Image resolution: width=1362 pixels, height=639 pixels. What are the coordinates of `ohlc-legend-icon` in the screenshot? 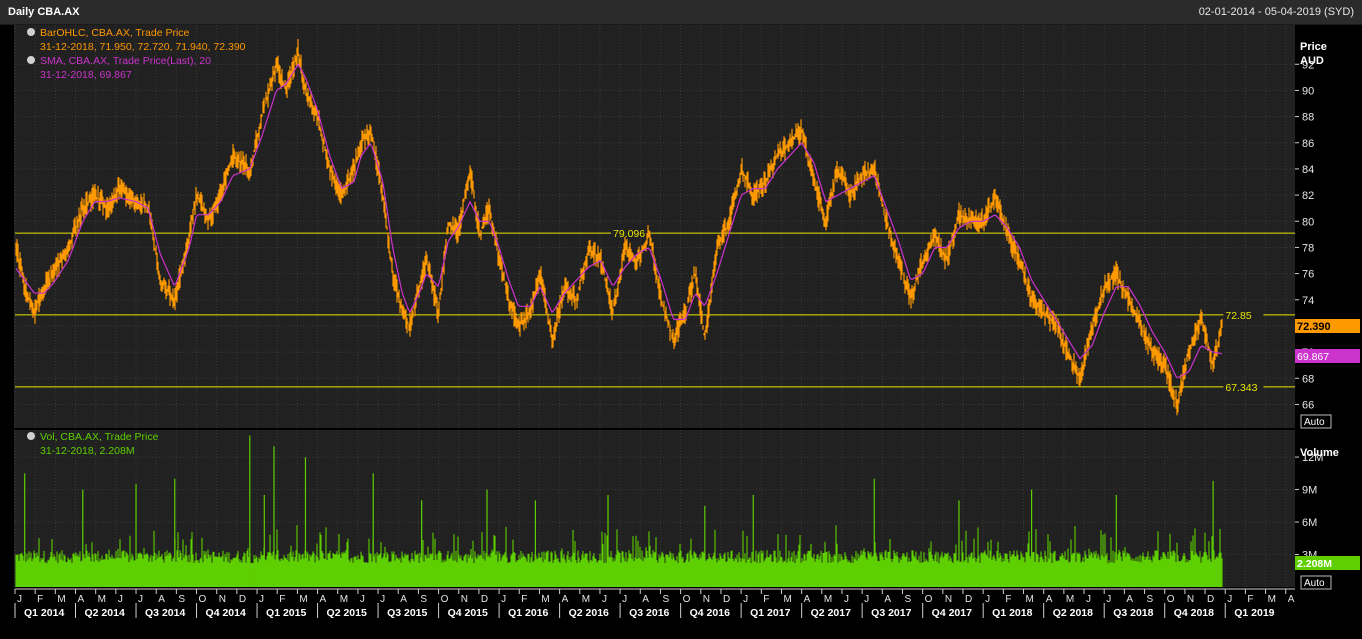 It's located at (31, 32).